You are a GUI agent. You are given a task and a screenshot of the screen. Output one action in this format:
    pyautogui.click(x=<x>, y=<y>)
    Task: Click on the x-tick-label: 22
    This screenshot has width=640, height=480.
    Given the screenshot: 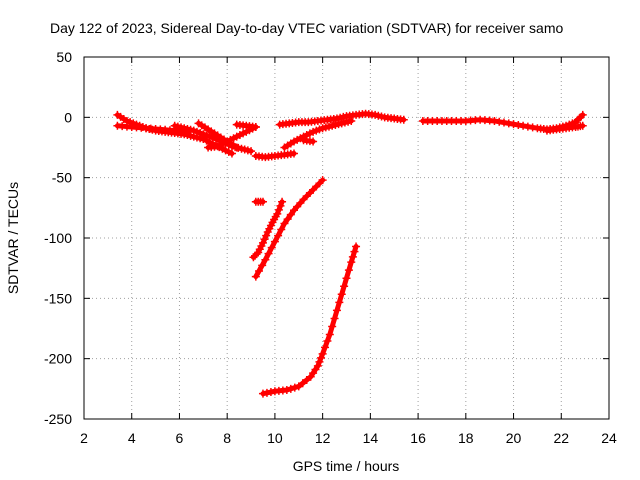 What is the action you would take?
    pyautogui.click(x=561, y=438)
    